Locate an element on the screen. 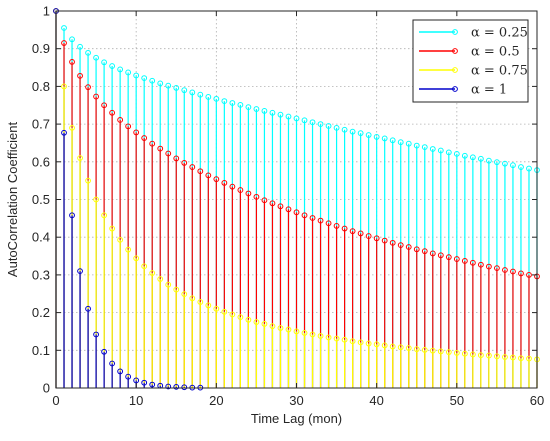  y-tick-label: 1 is located at coordinates (46, 11).